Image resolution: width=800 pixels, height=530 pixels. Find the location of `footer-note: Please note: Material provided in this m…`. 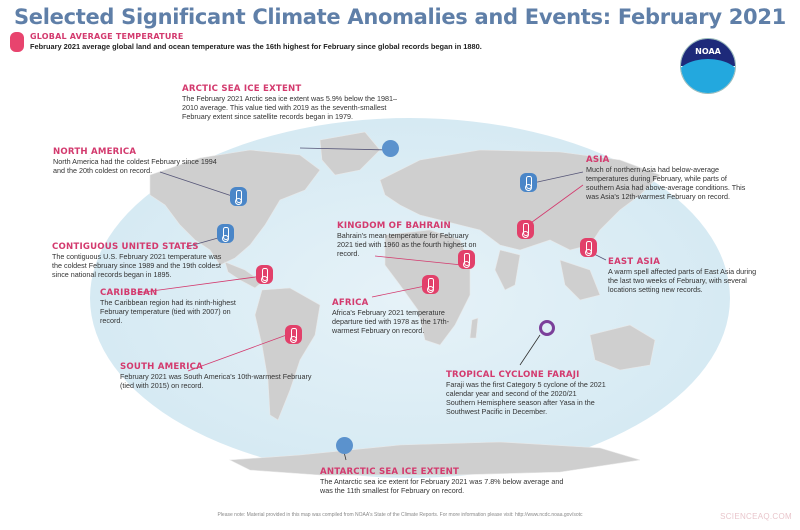

footer-note: Please note: Material provided in this m… is located at coordinates (400, 515).